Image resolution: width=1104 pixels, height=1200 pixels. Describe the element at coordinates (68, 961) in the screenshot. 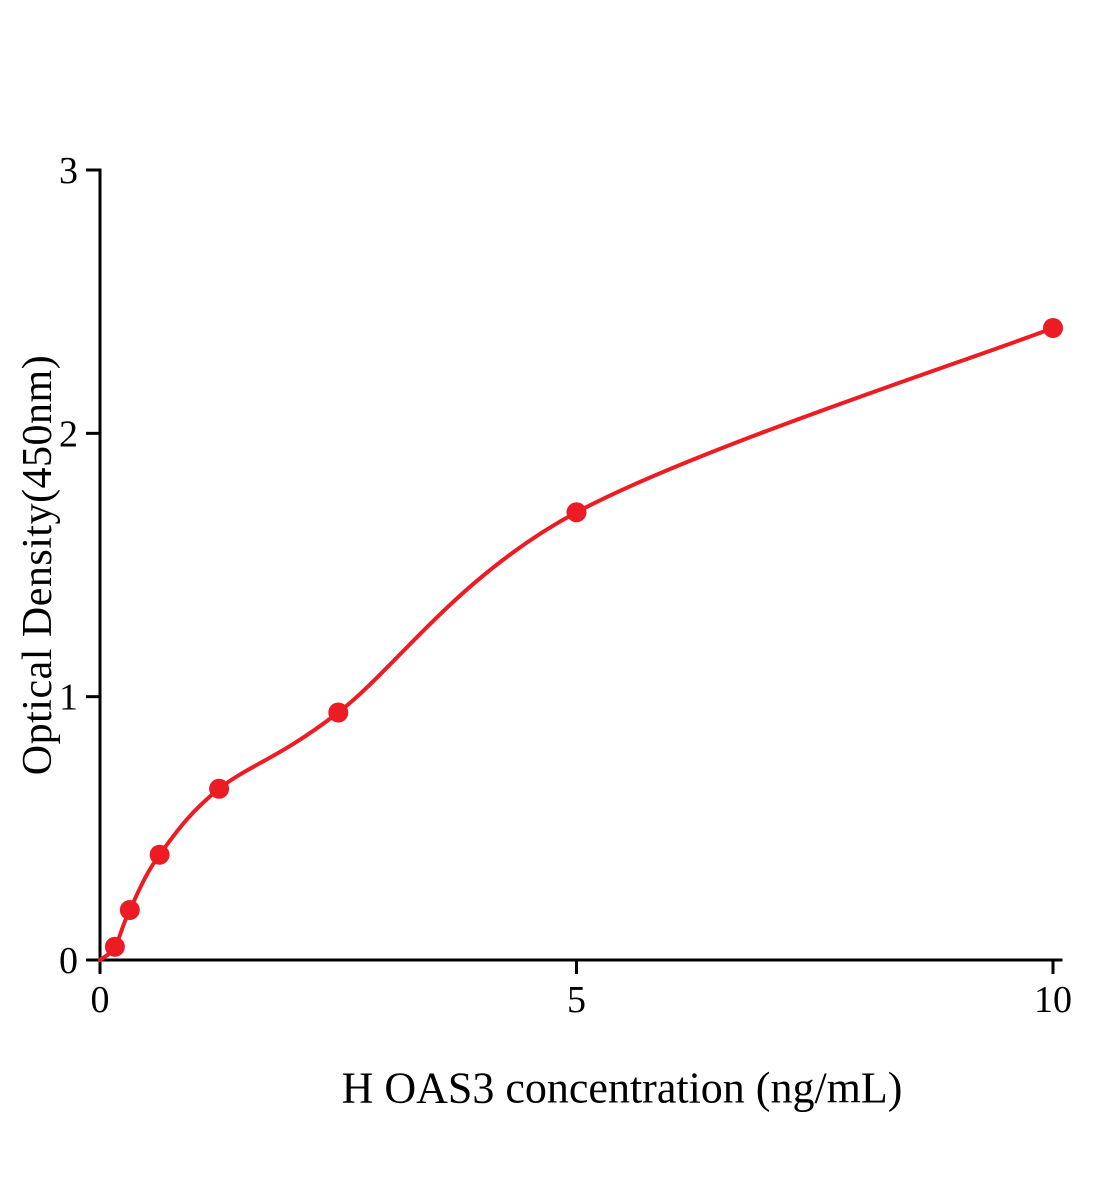

I see `y-tick-label: 0` at that location.